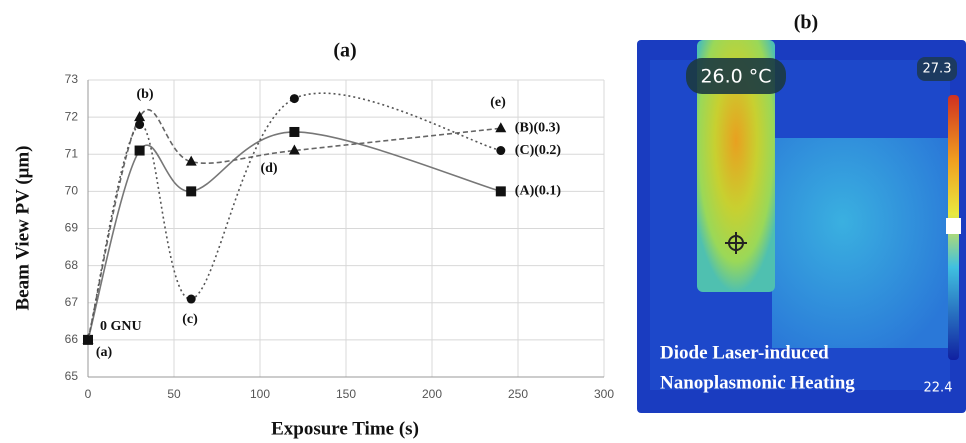 This screenshot has width=966, height=443. Describe the element at coordinates (938, 388) in the screenshot. I see `scale-min: 22.4` at that location.